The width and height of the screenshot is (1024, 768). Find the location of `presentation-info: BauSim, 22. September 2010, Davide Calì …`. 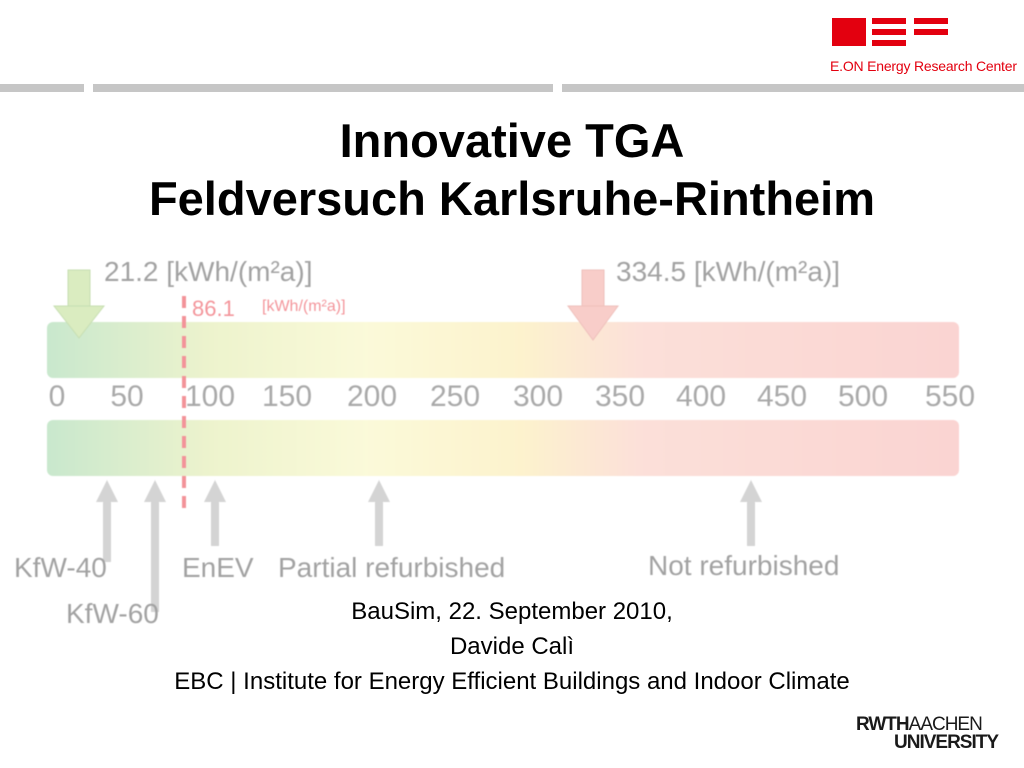

presentation-info: BauSim, 22. September 2010, Davide Calì … is located at coordinates (512, 646).